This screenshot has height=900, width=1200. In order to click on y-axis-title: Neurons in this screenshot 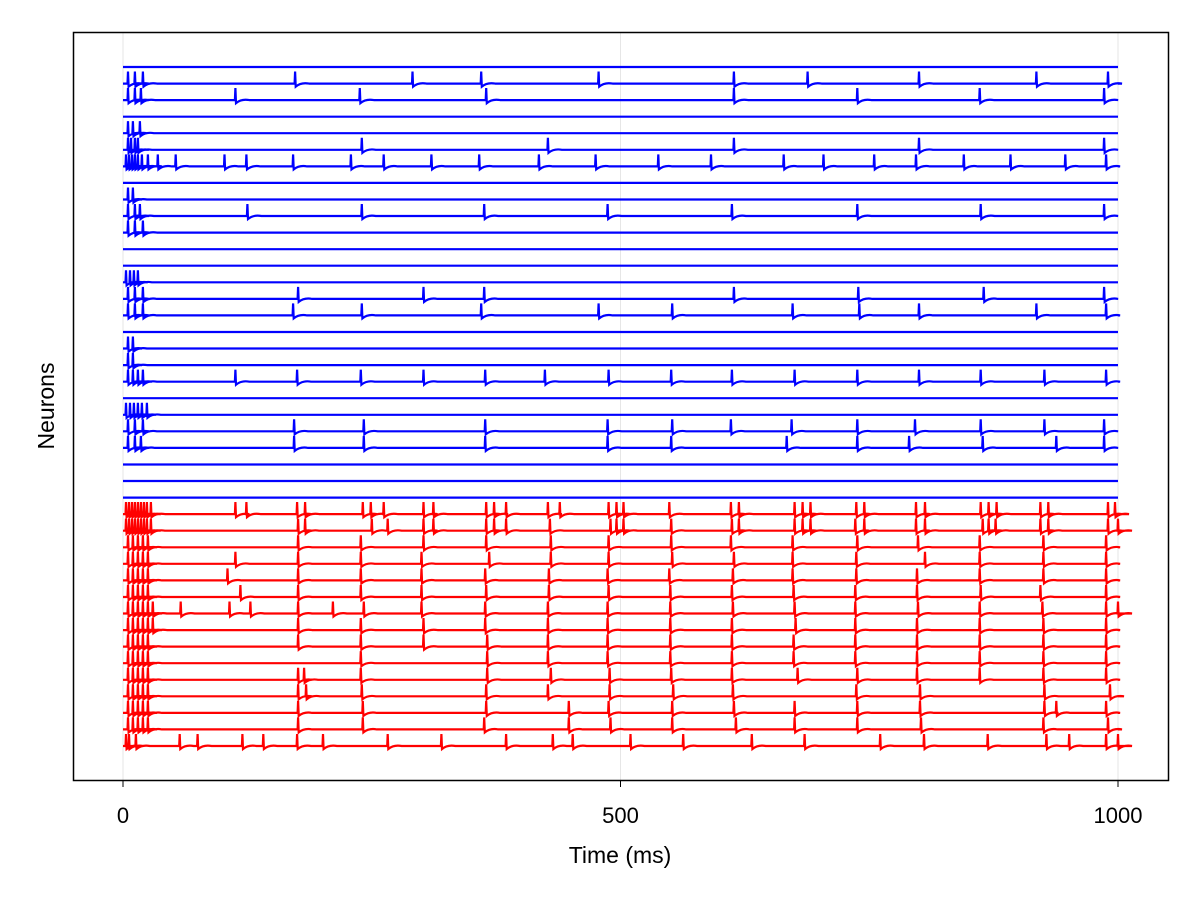, I will do `click(46, 406)`.